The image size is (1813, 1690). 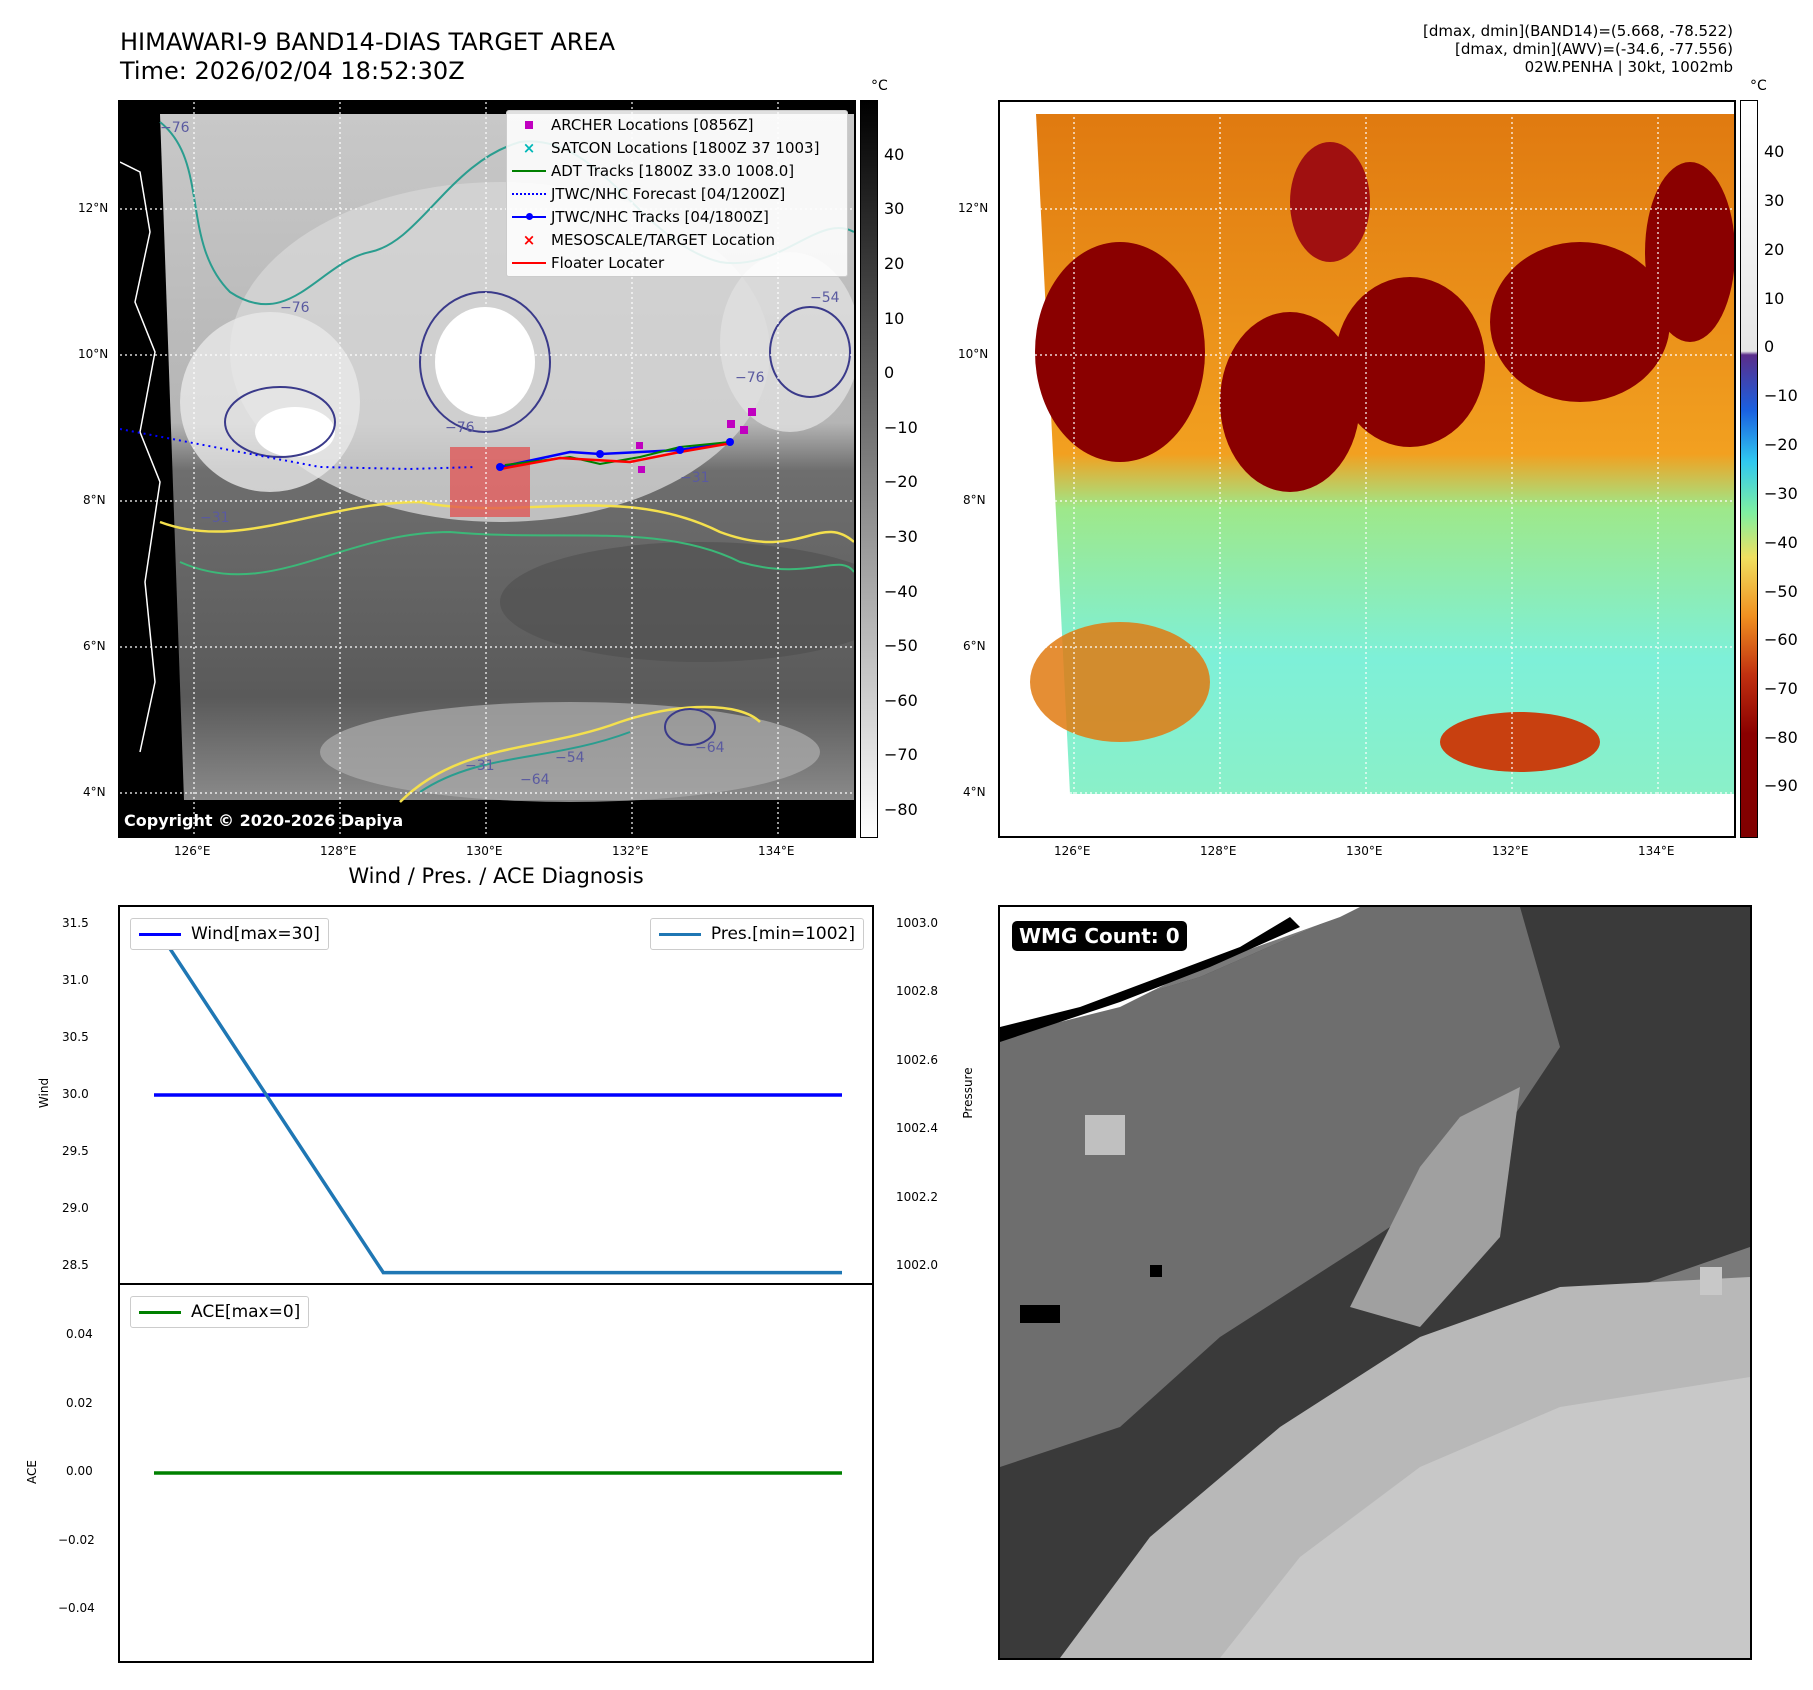 I want to click on info-line-1: [dmax, dmin](BAND14)=(5.668, -78.522), so click(x=1577, y=31).